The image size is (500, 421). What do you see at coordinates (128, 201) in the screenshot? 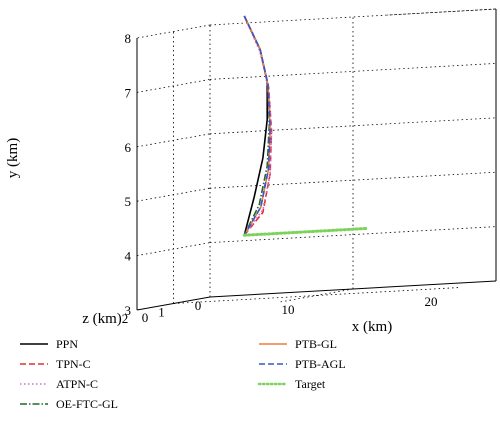
I see `y-tick-label: 5` at bounding box center [128, 201].